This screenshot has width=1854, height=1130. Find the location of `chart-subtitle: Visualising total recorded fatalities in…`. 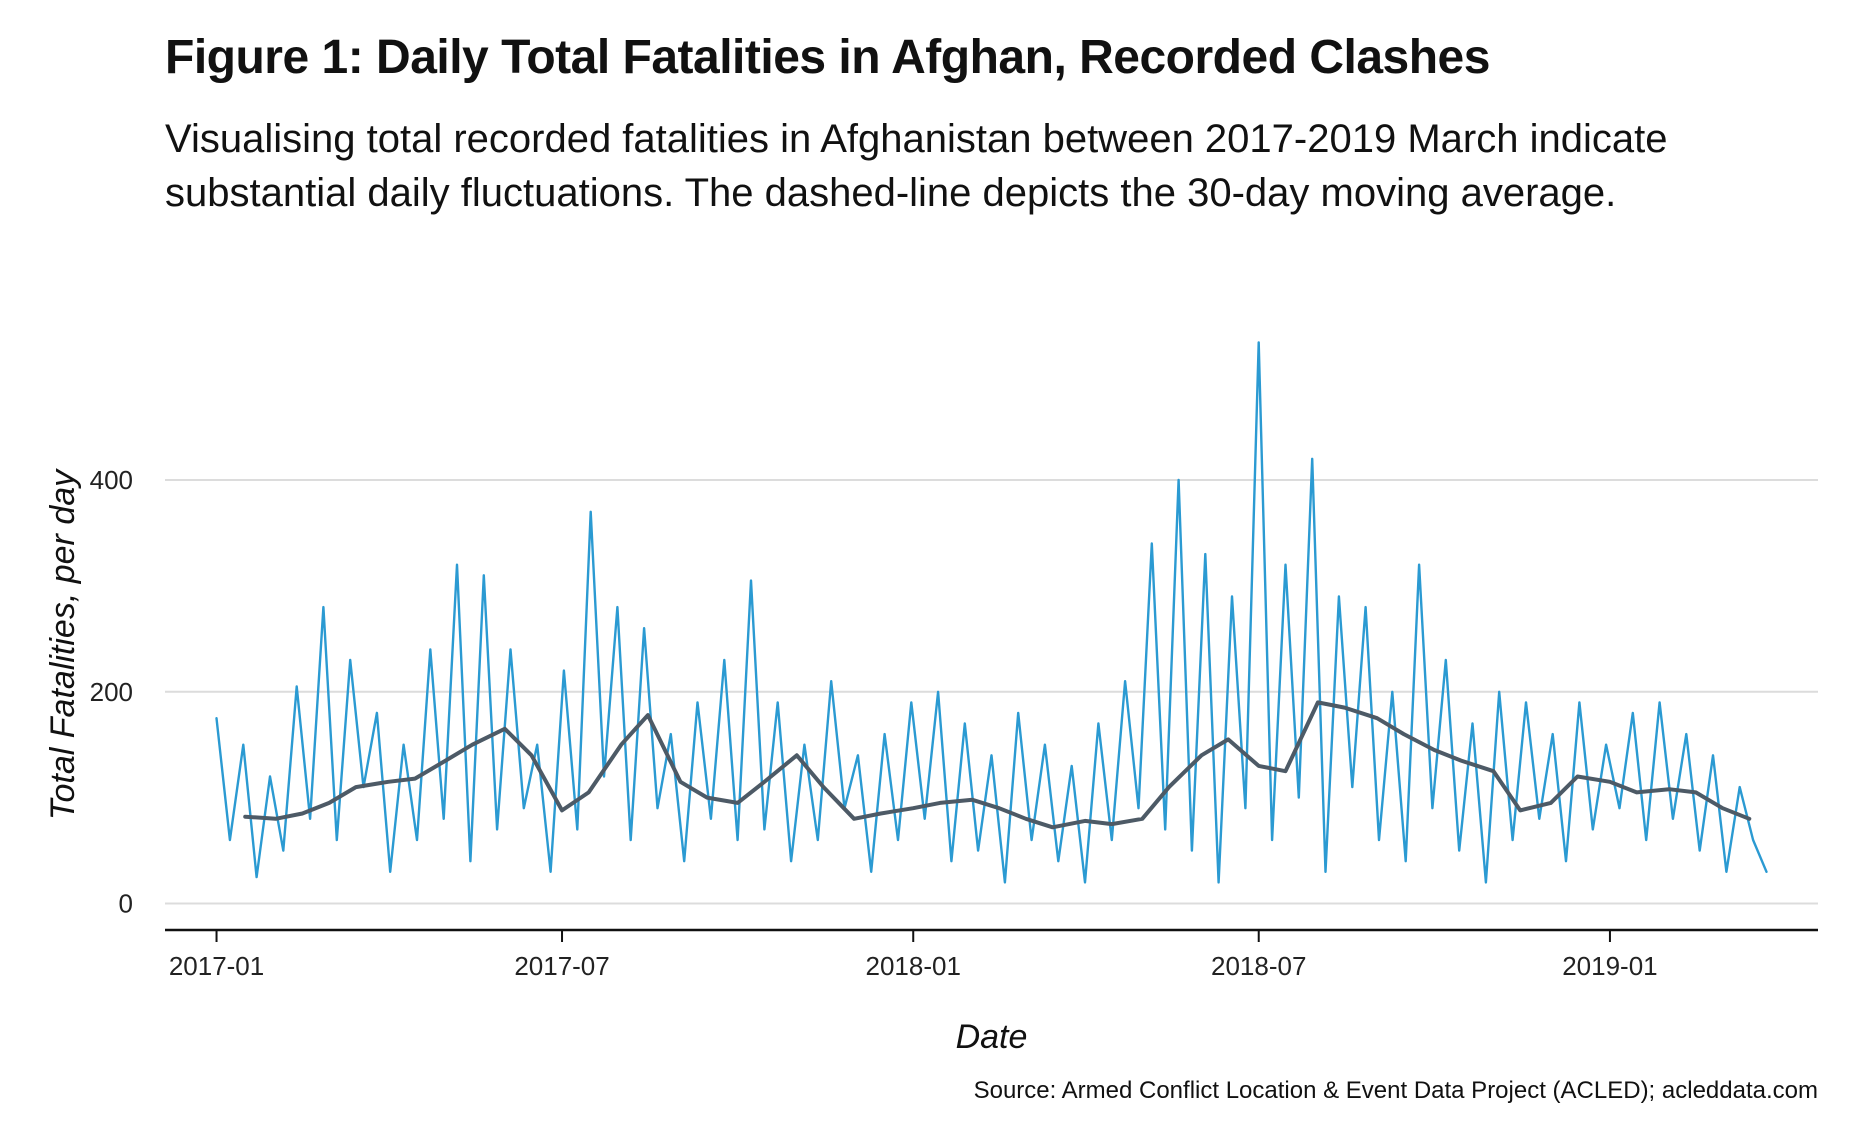

chart-subtitle: Visualising total recorded fatalities in… is located at coordinates (916, 166).